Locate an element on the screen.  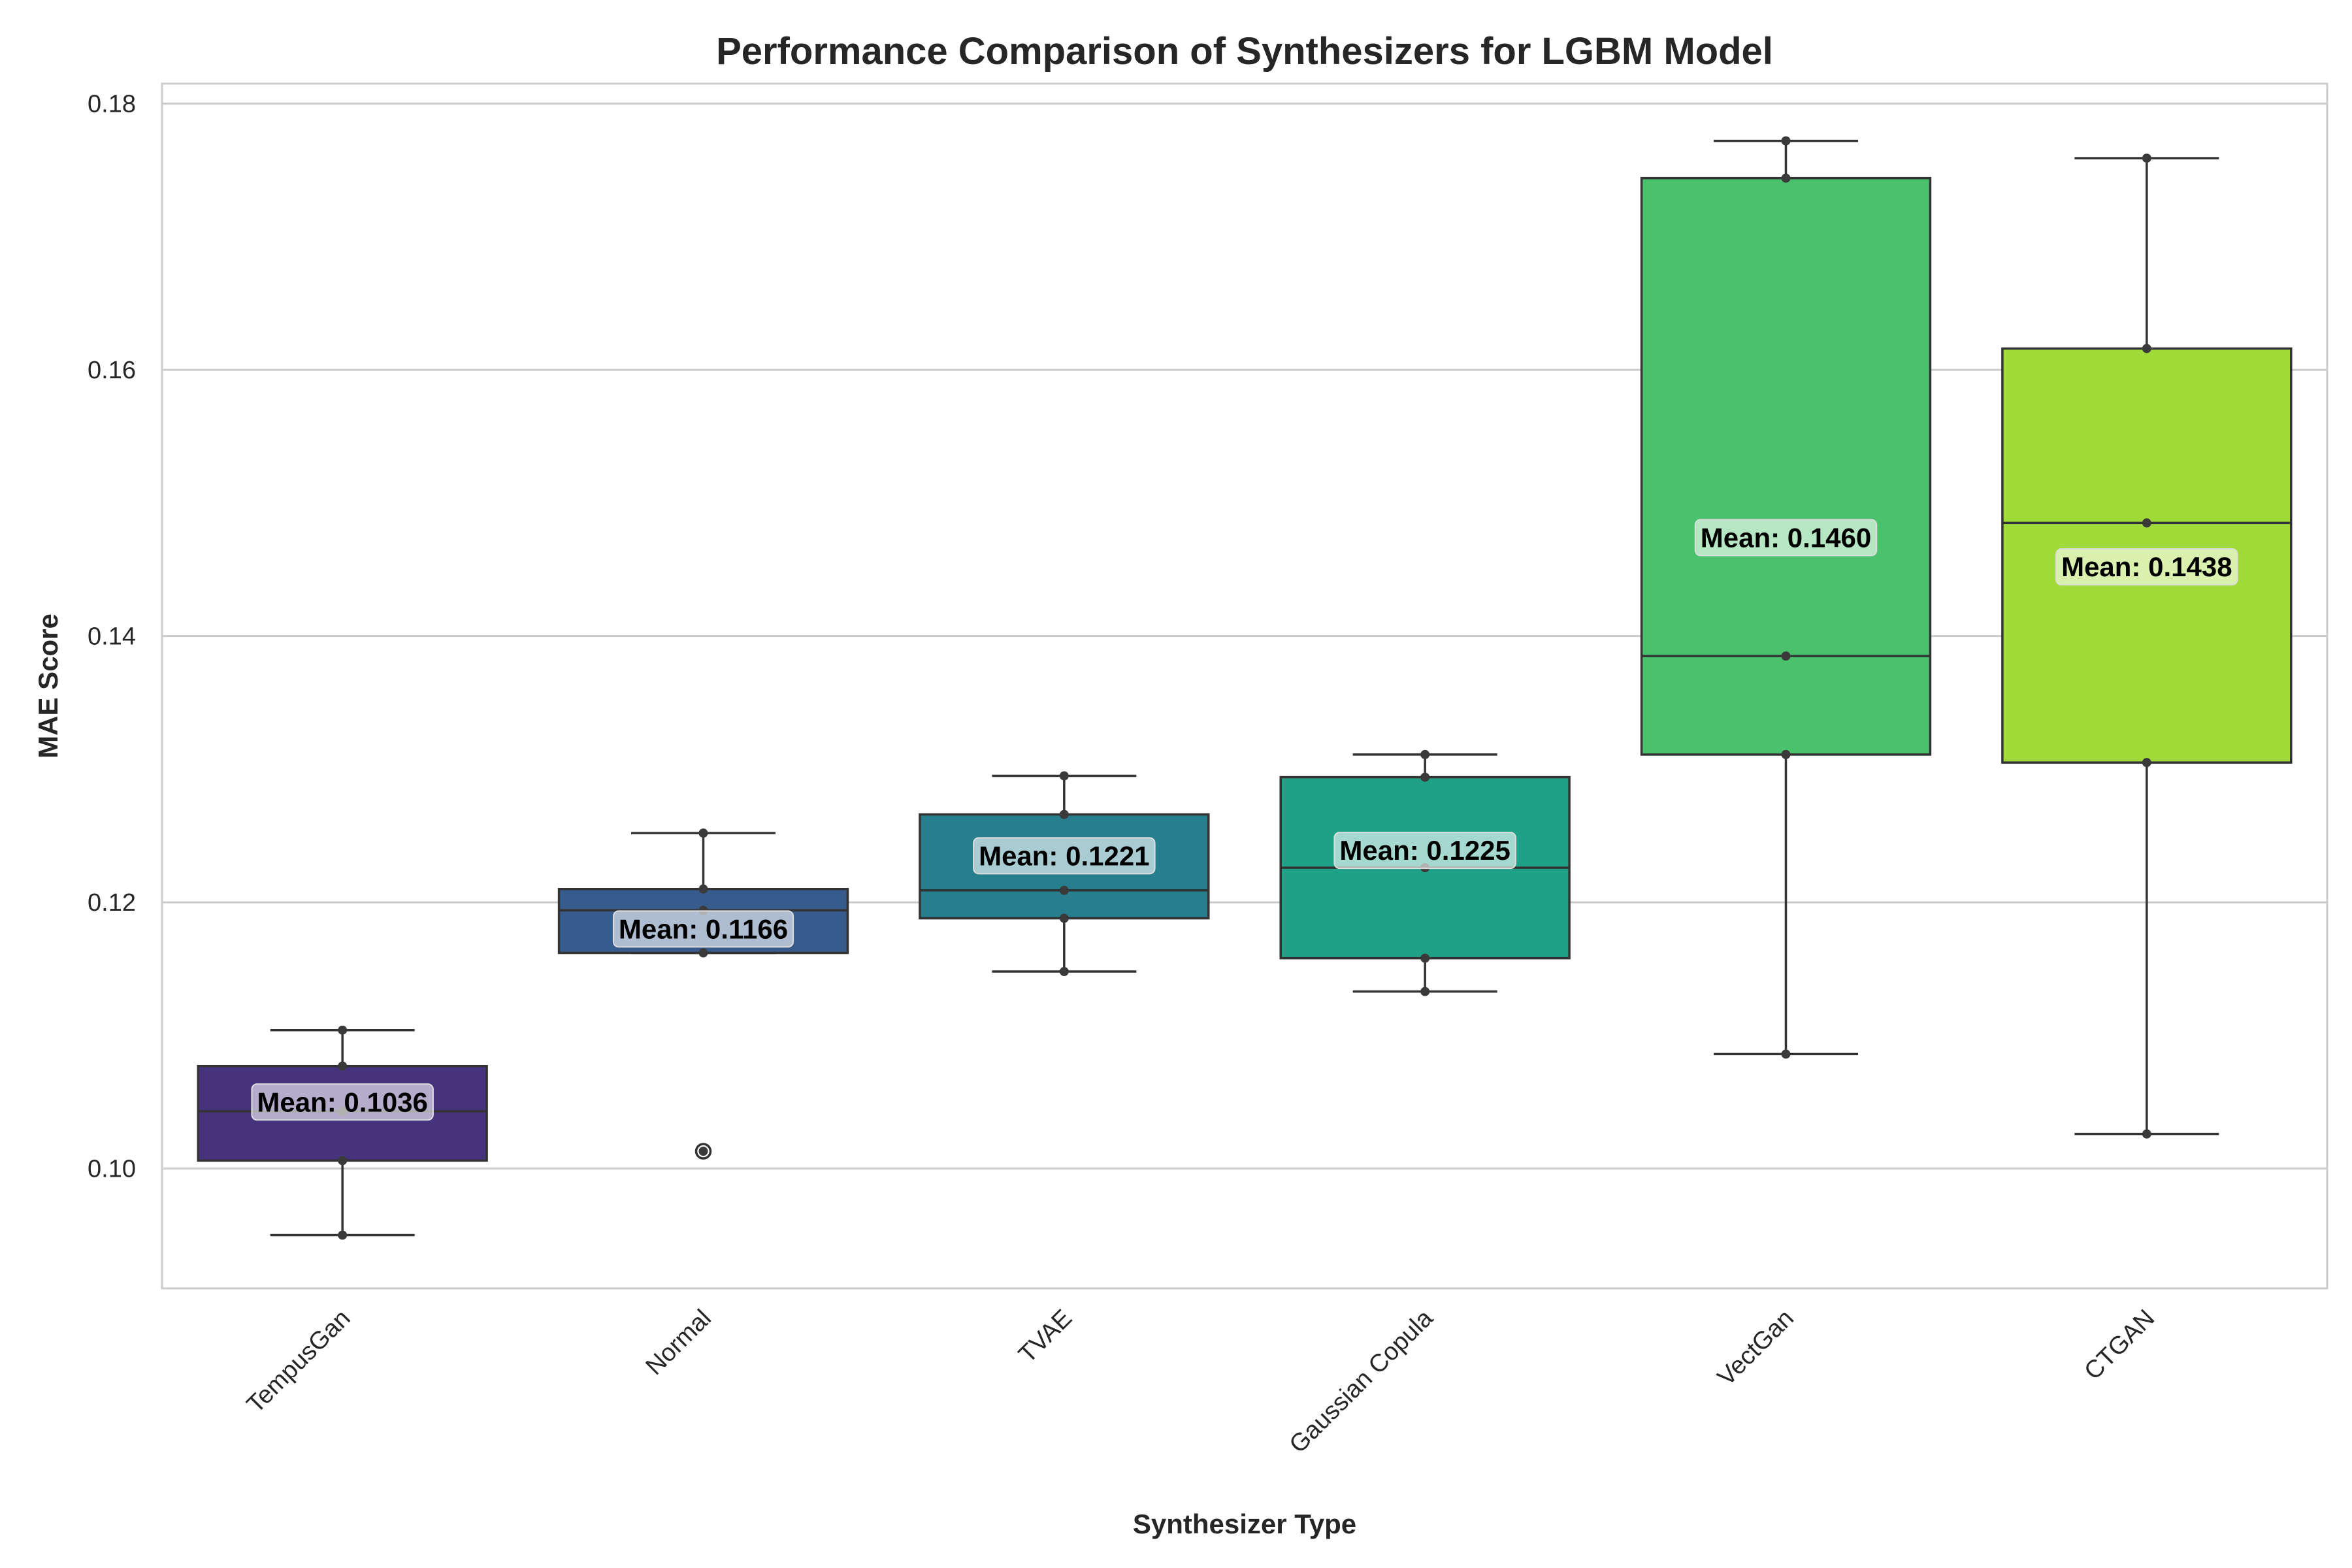
mean-label: Mean: 0.1036 is located at coordinates (342, 1101).